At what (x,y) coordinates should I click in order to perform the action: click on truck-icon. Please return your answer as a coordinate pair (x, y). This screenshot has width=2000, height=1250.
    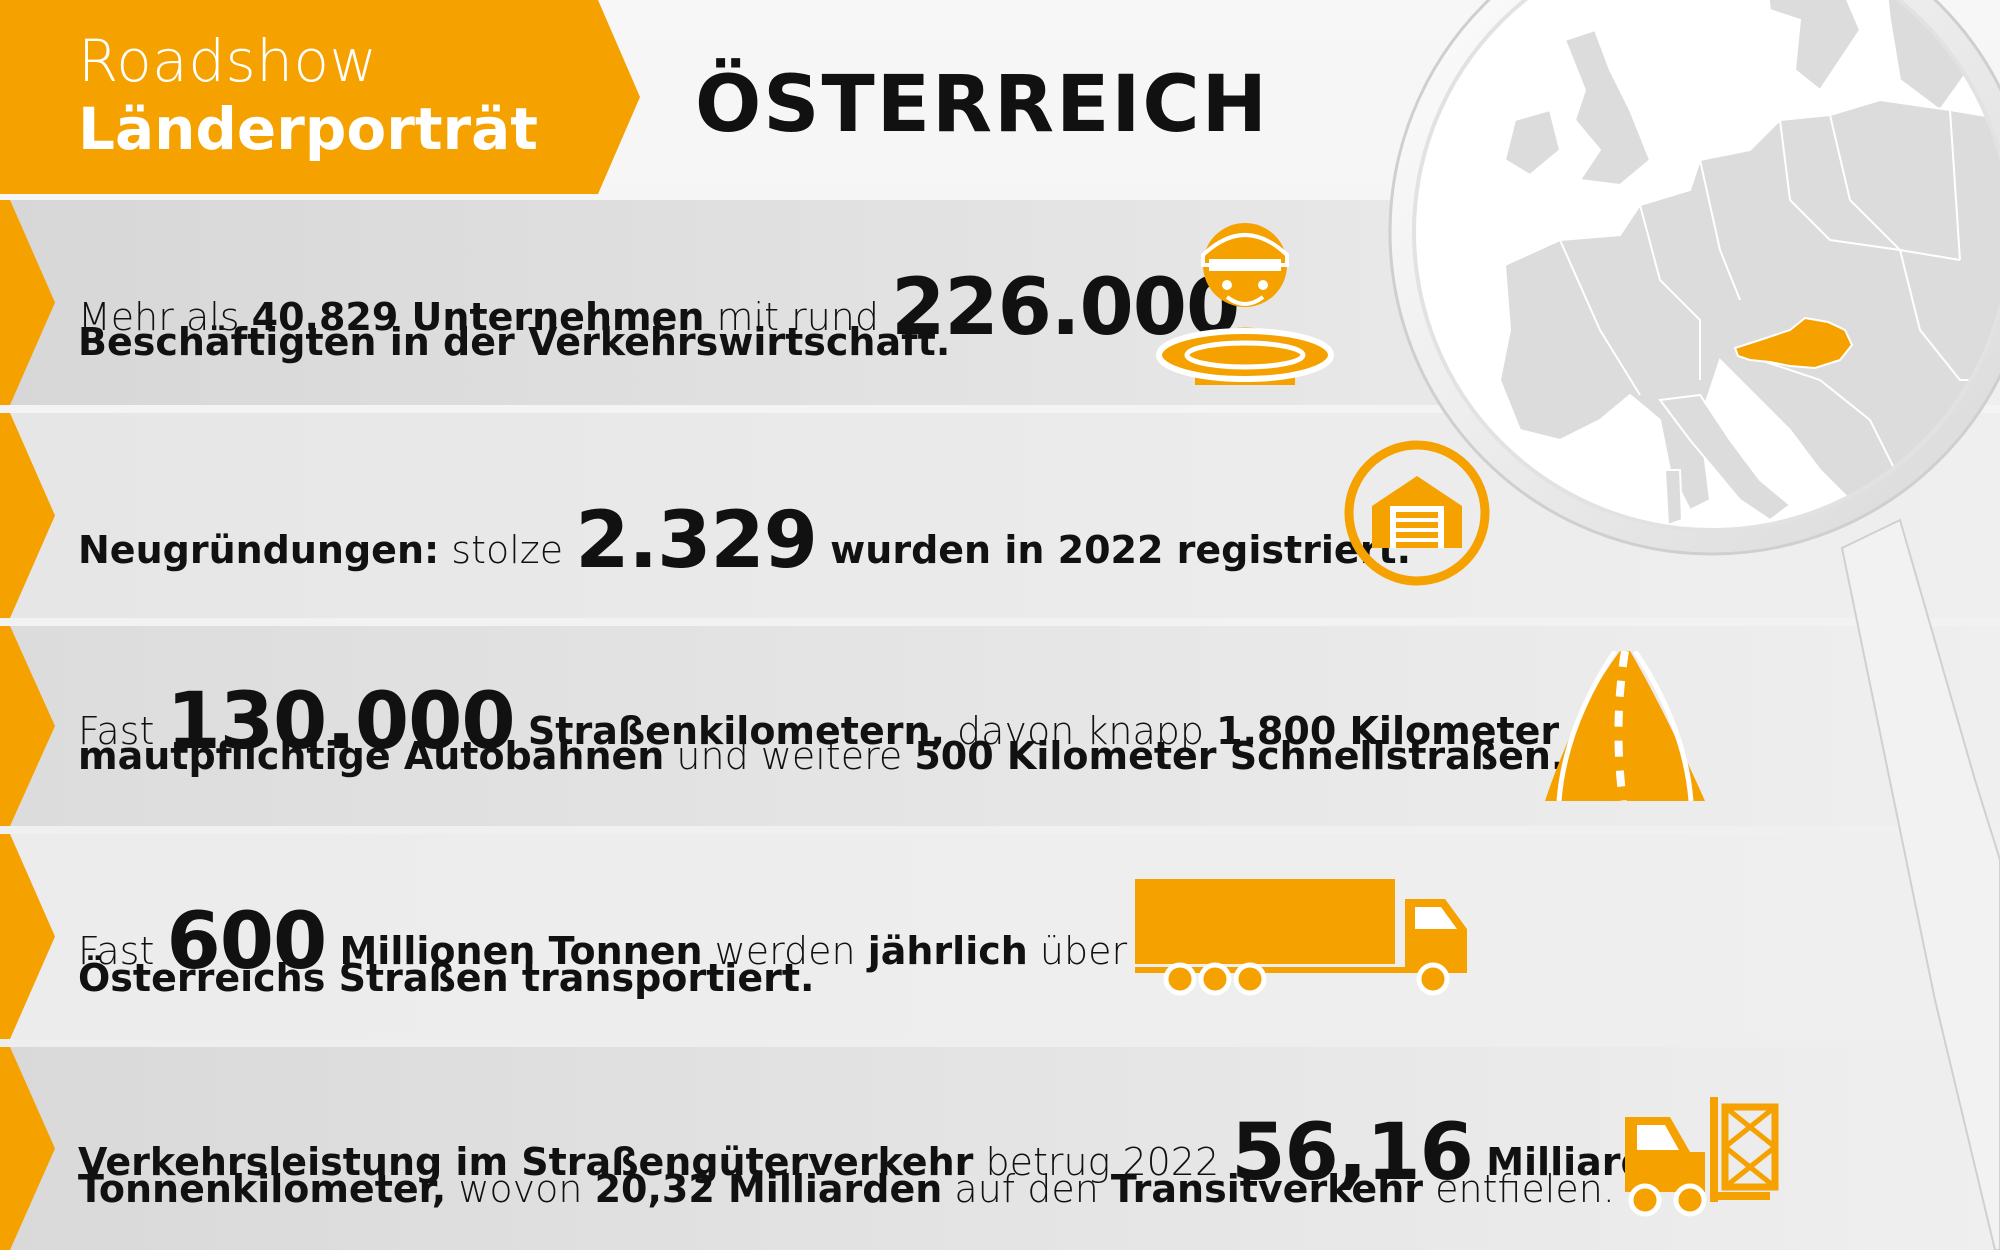
    Looking at the image, I should click on (1305, 941).